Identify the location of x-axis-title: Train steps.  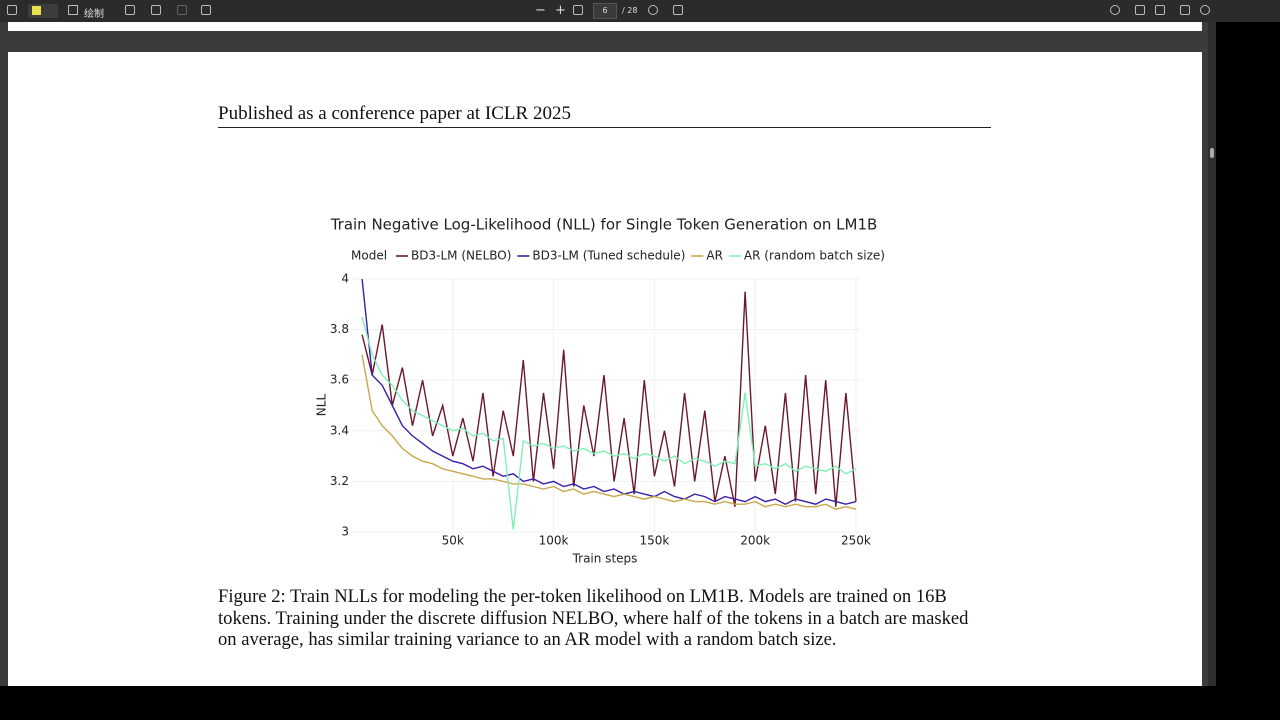
(605, 559).